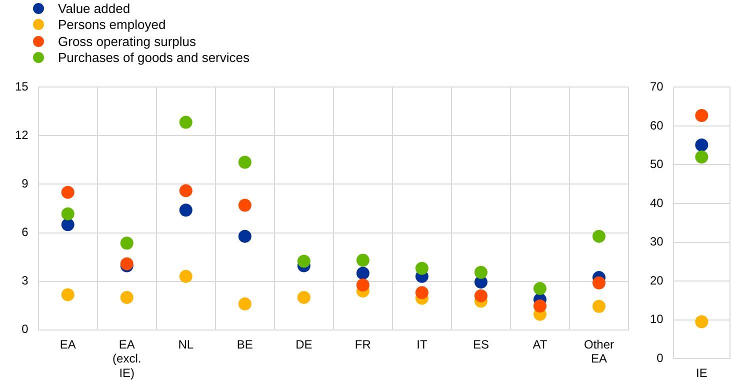 This screenshot has height=389, width=744. Describe the element at coordinates (657, 280) in the screenshot. I see `y-tick-label: 20` at that location.